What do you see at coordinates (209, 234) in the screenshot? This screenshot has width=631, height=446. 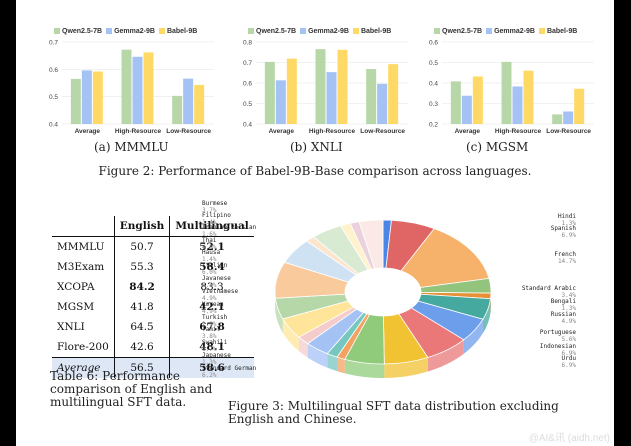 I see `donut-label-percent: 1.6%` at bounding box center [209, 234].